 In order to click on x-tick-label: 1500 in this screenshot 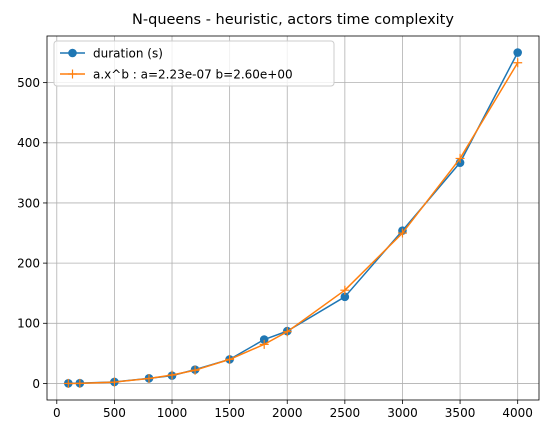, I will do `click(229, 413)`.